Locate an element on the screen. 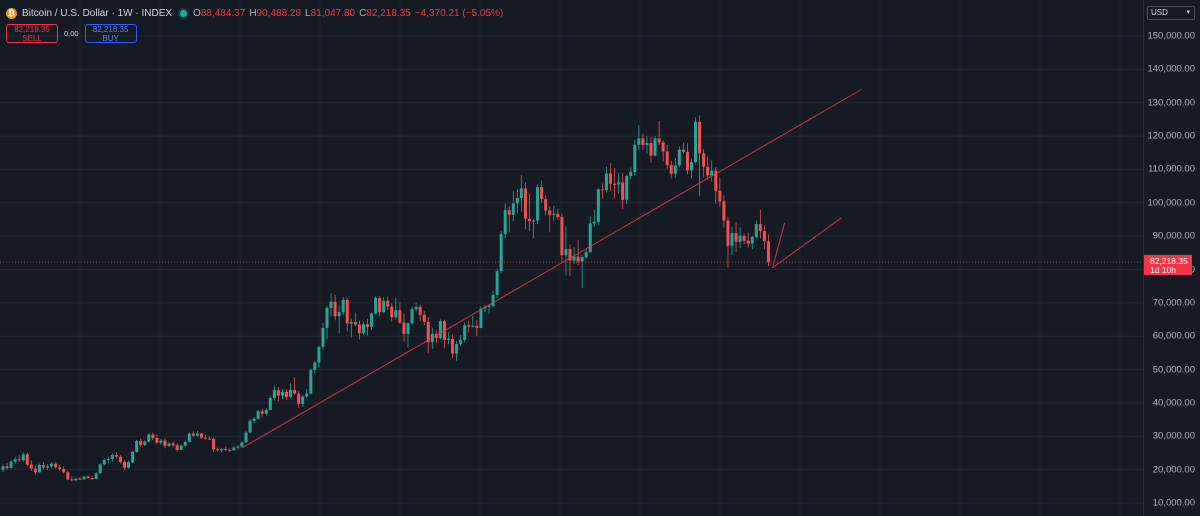 This screenshot has height=516, width=1200. sell-button: 82,218.35 SELL is located at coordinates (32, 33).